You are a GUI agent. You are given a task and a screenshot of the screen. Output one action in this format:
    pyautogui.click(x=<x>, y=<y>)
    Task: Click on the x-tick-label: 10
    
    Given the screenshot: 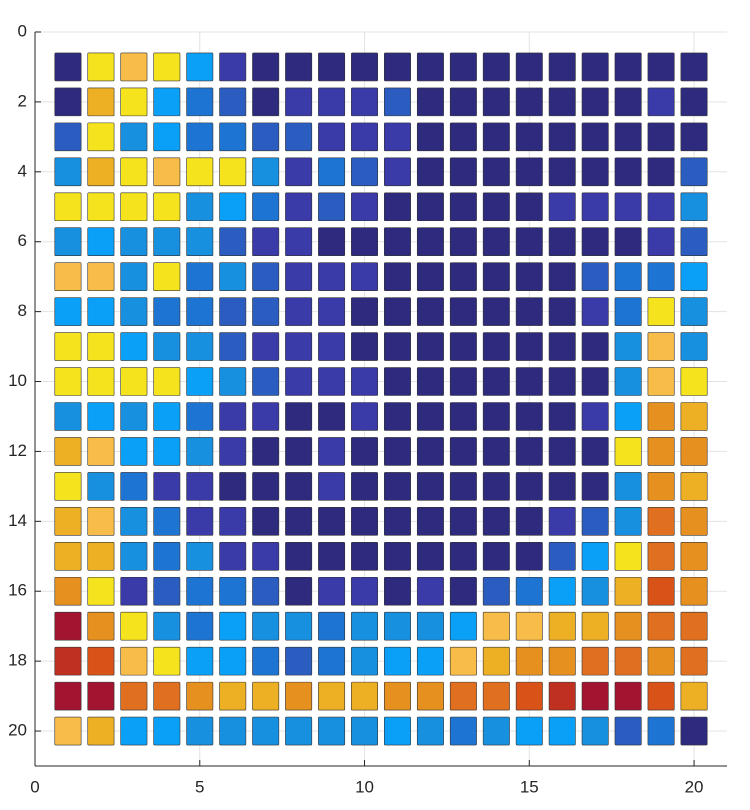 What is the action you would take?
    pyautogui.click(x=364, y=786)
    